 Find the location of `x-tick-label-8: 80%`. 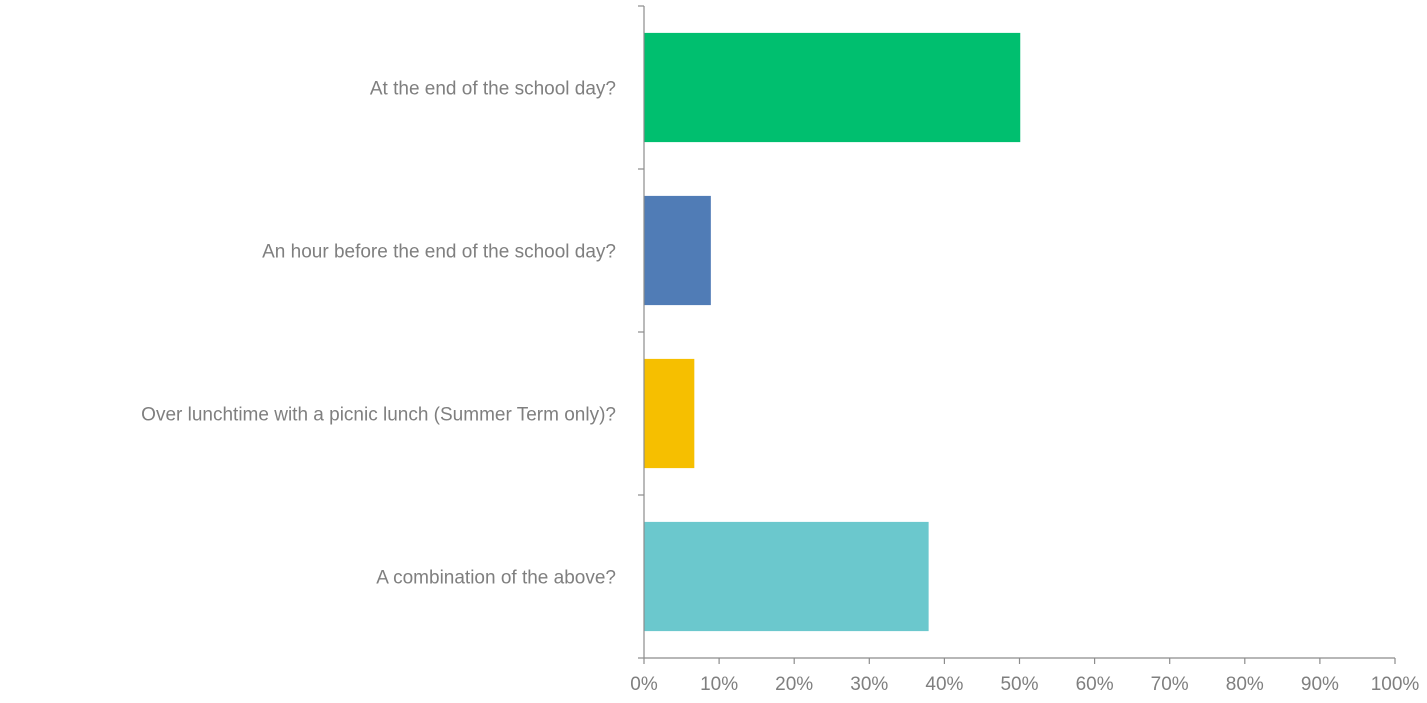

x-tick-label-8: 80% is located at coordinates (1245, 684).